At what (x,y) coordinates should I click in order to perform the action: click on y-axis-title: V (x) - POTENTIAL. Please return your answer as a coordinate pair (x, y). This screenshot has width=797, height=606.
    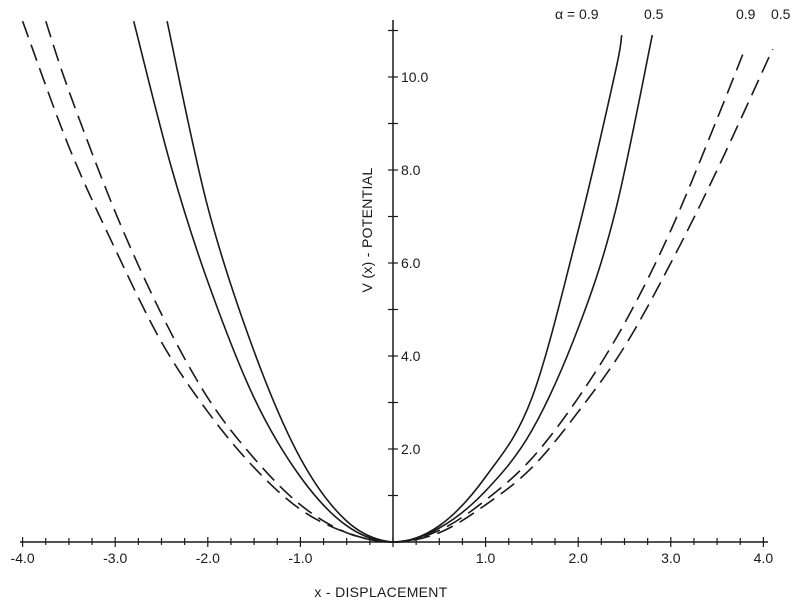
    Looking at the image, I should click on (367, 230).